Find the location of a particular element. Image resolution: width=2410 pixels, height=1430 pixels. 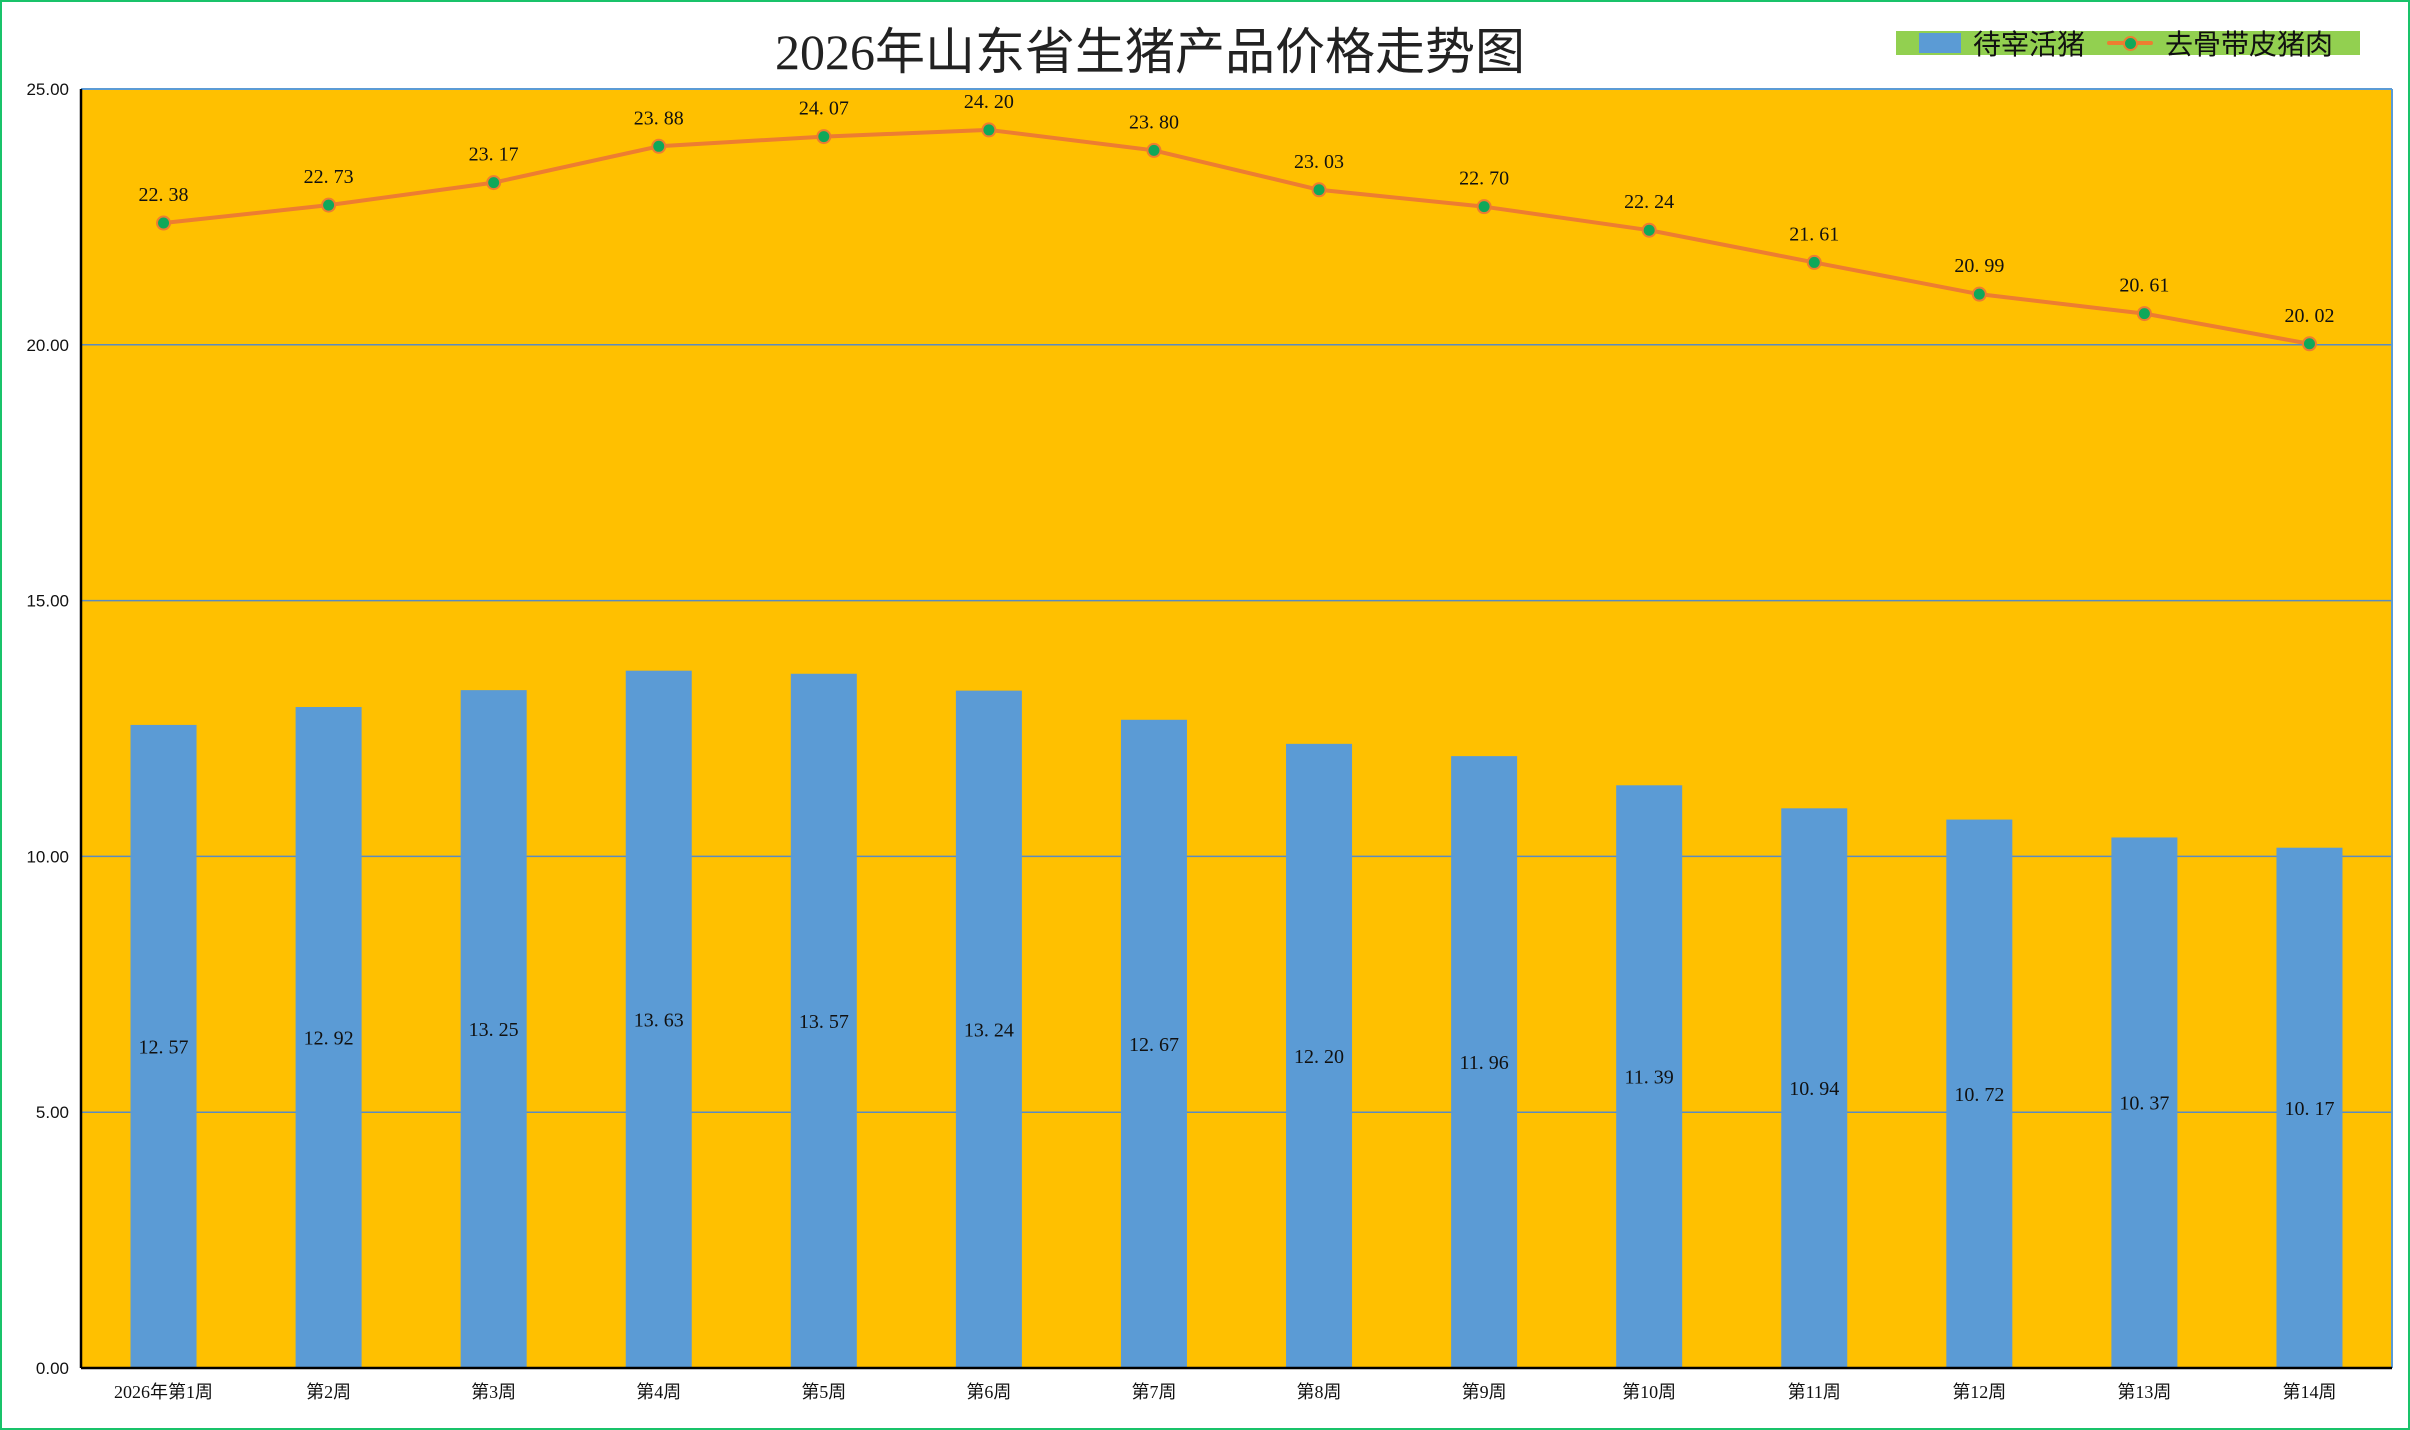

x-tick-label: 第12周 is located at coordinates (1979, 1392).